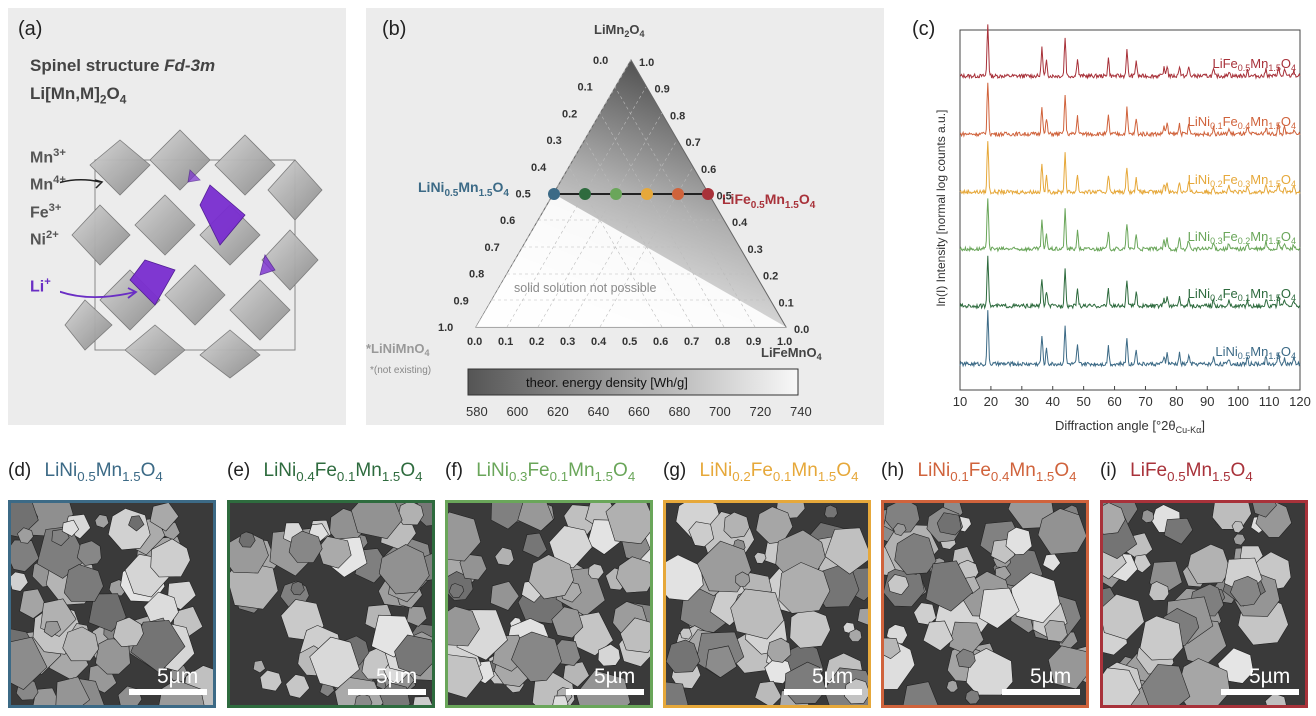 This screenshot has width=1316, height=716. What do you see at coordinates (554, 141) in the screenshot?
I see `left-axis-tick: 0.3` at bounding box center [554, 141].